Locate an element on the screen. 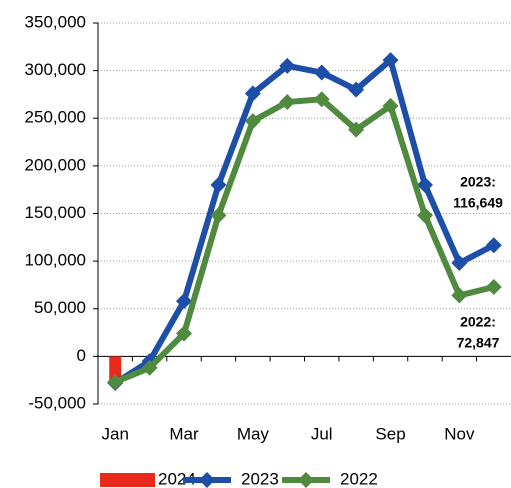 This screenshot has height=488, width=511. data-label: 72,847 is located at coordinates (478, 343).